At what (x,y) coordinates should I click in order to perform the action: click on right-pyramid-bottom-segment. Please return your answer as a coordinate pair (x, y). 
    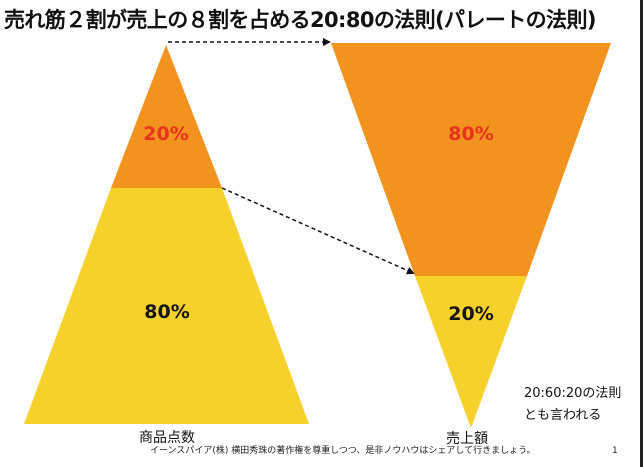
    Looking at the image, I should click on (471, 352).